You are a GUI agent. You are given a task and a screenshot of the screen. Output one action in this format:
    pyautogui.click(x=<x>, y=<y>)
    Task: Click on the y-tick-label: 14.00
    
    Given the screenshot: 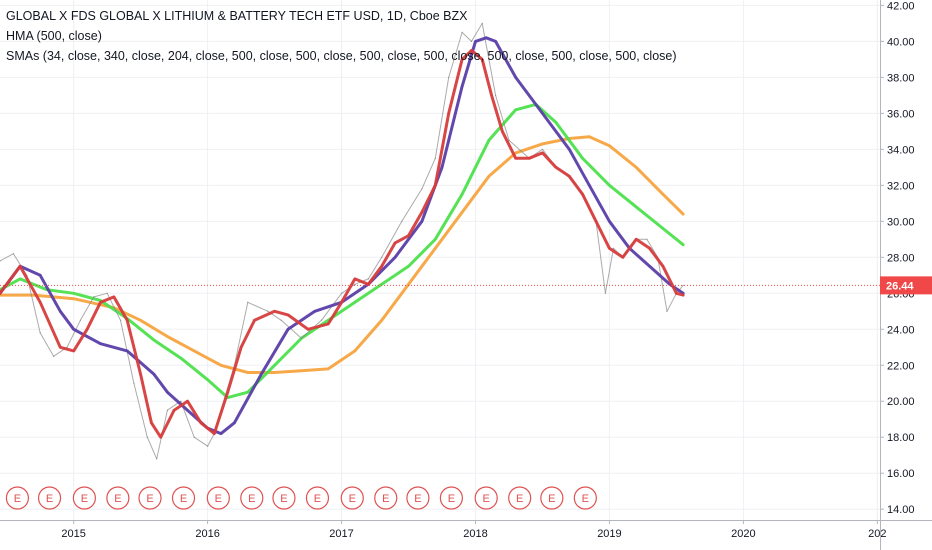 What is the action you would take?
    pyautogui.click(x=901, y=510)
    